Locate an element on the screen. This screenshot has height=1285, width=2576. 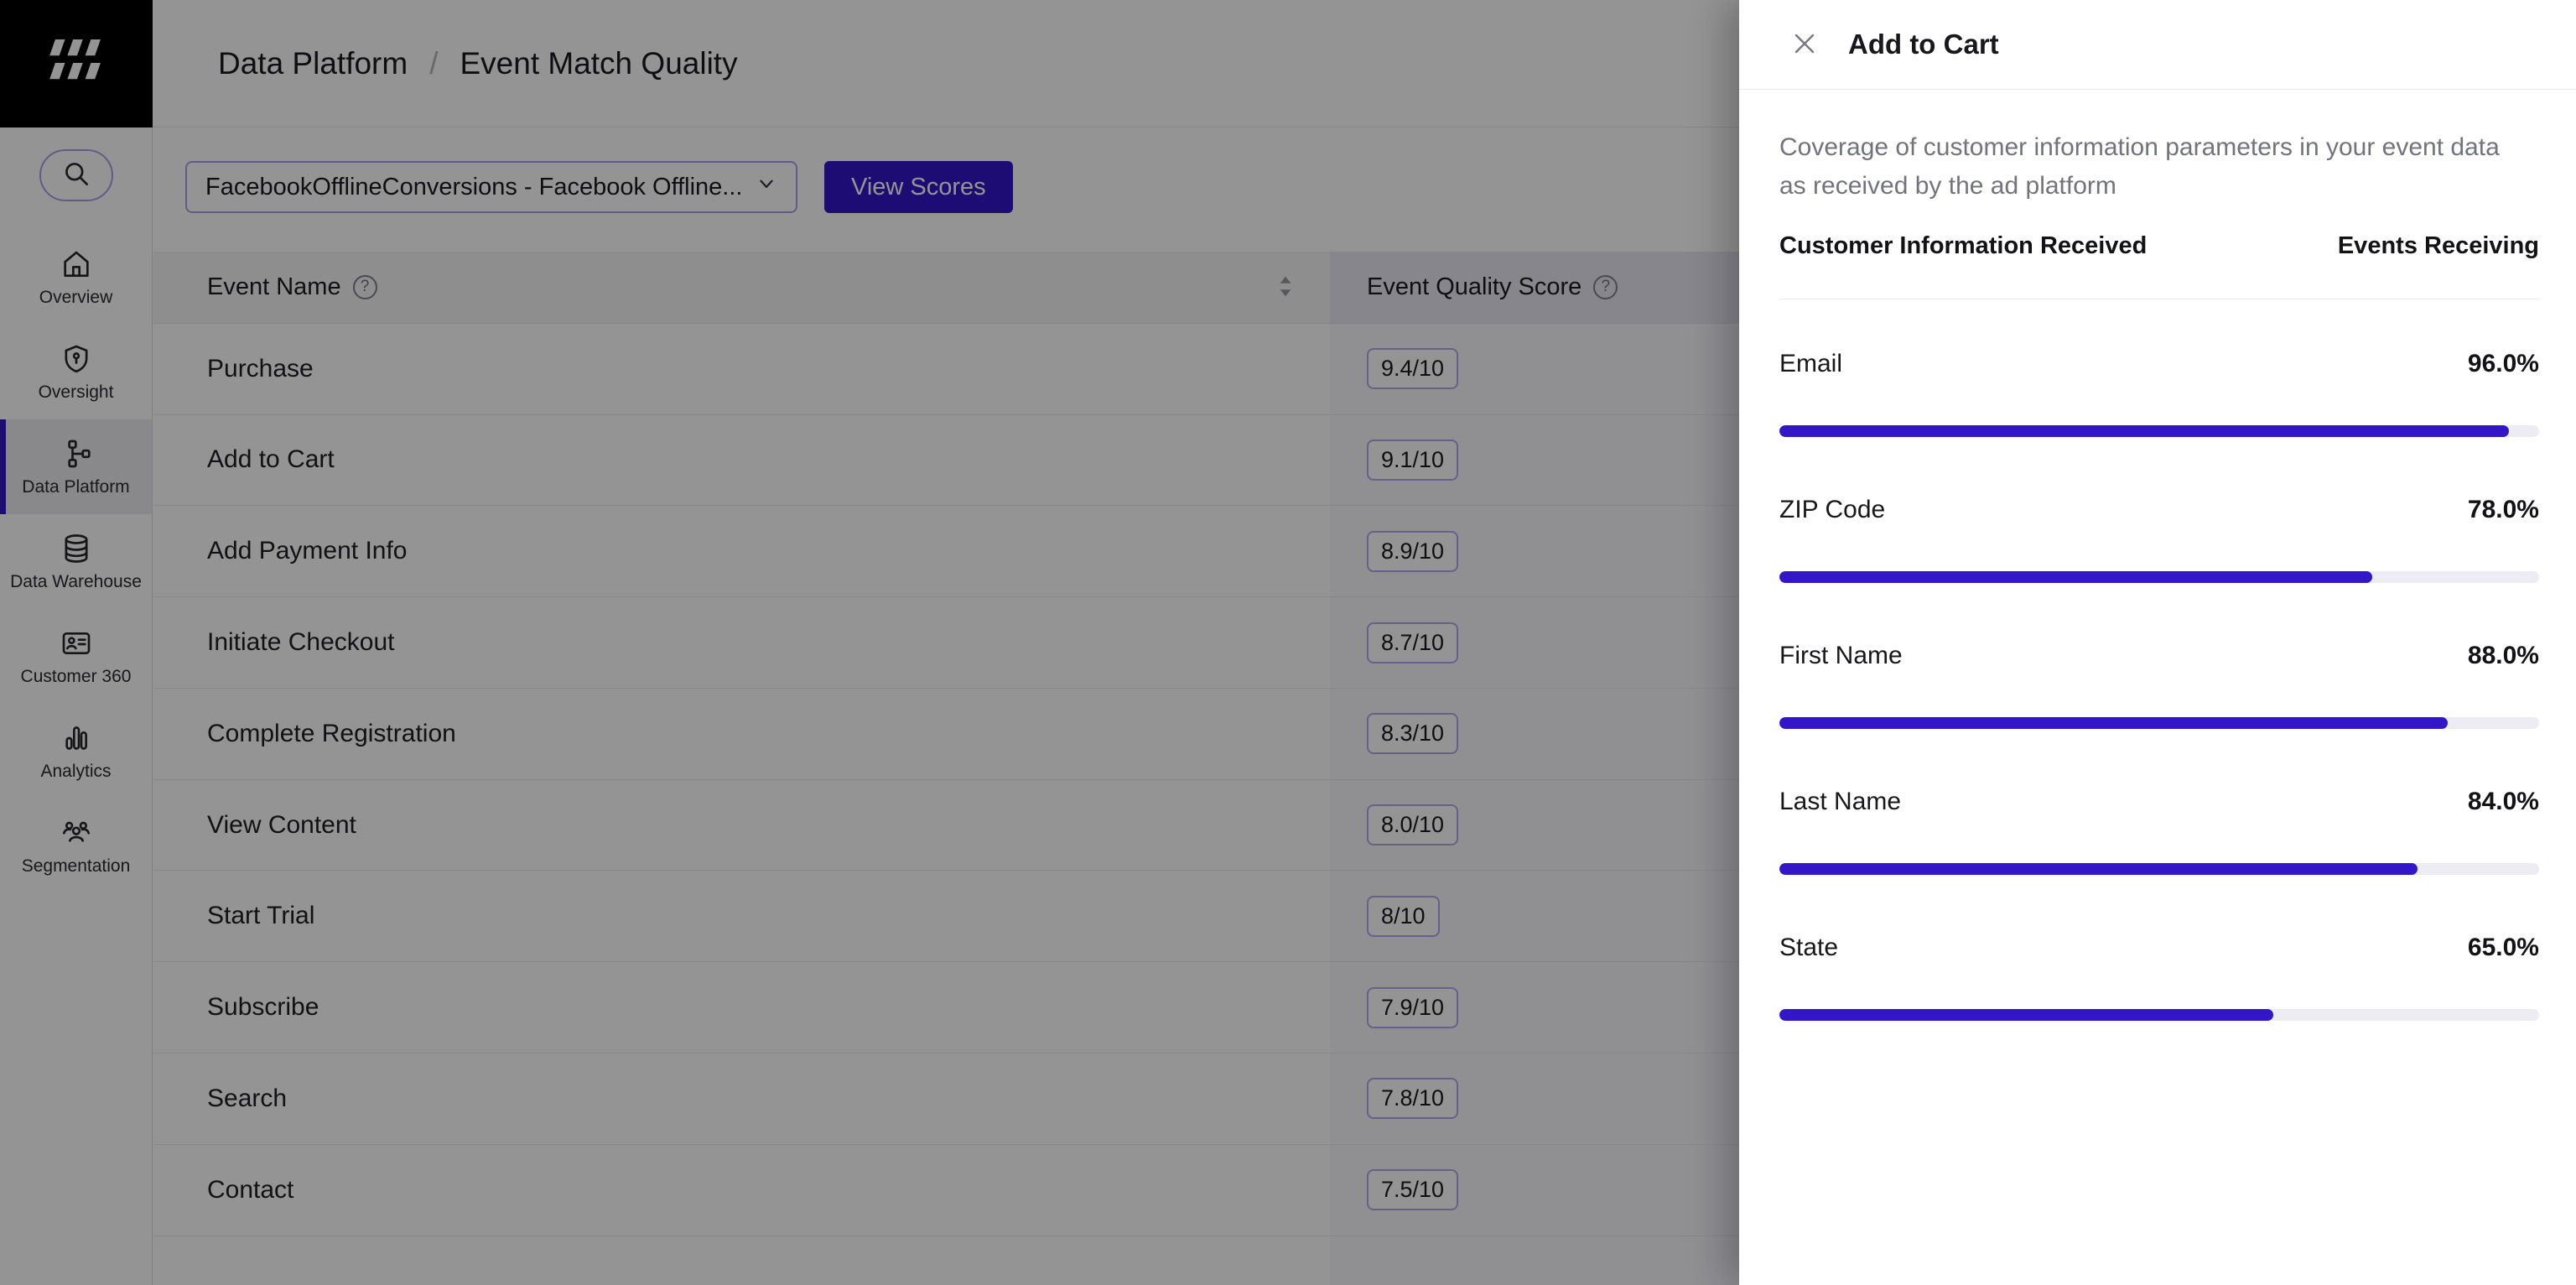
sidebar-item-label: Analytics is located at coordinates (76, 771).